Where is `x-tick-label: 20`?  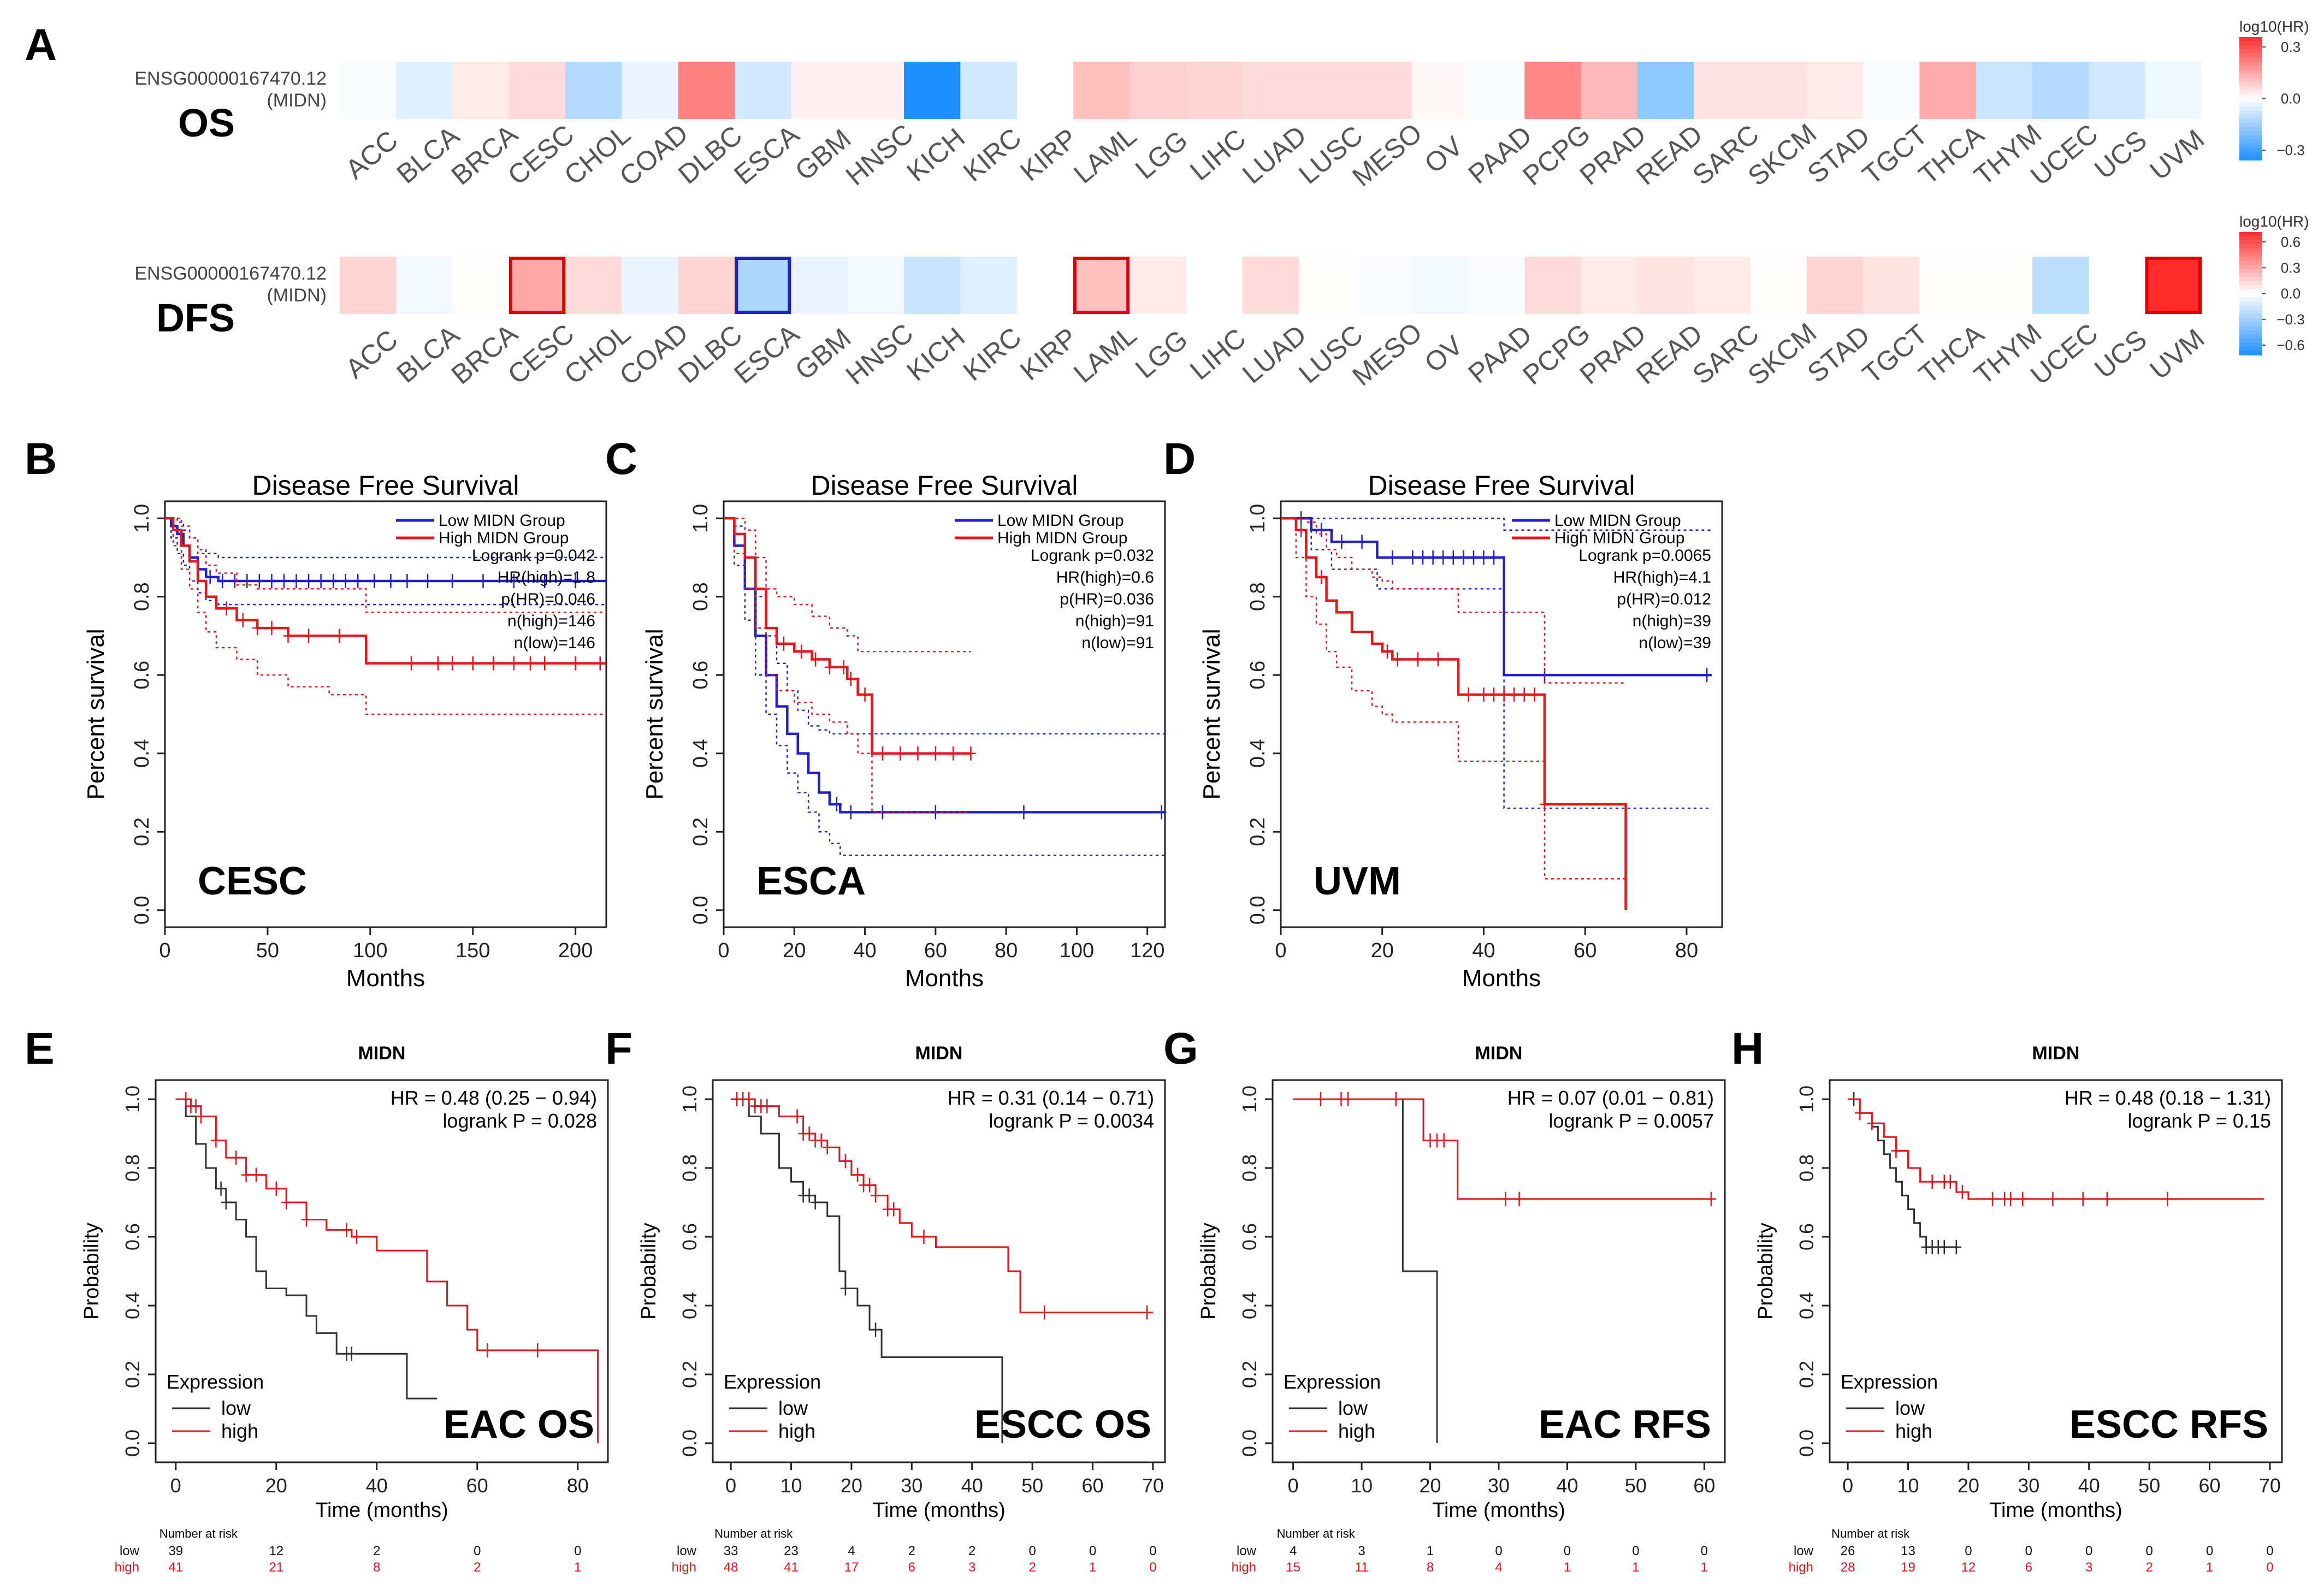
x-tick-label: 20 is located at coordinates (276, 1485).